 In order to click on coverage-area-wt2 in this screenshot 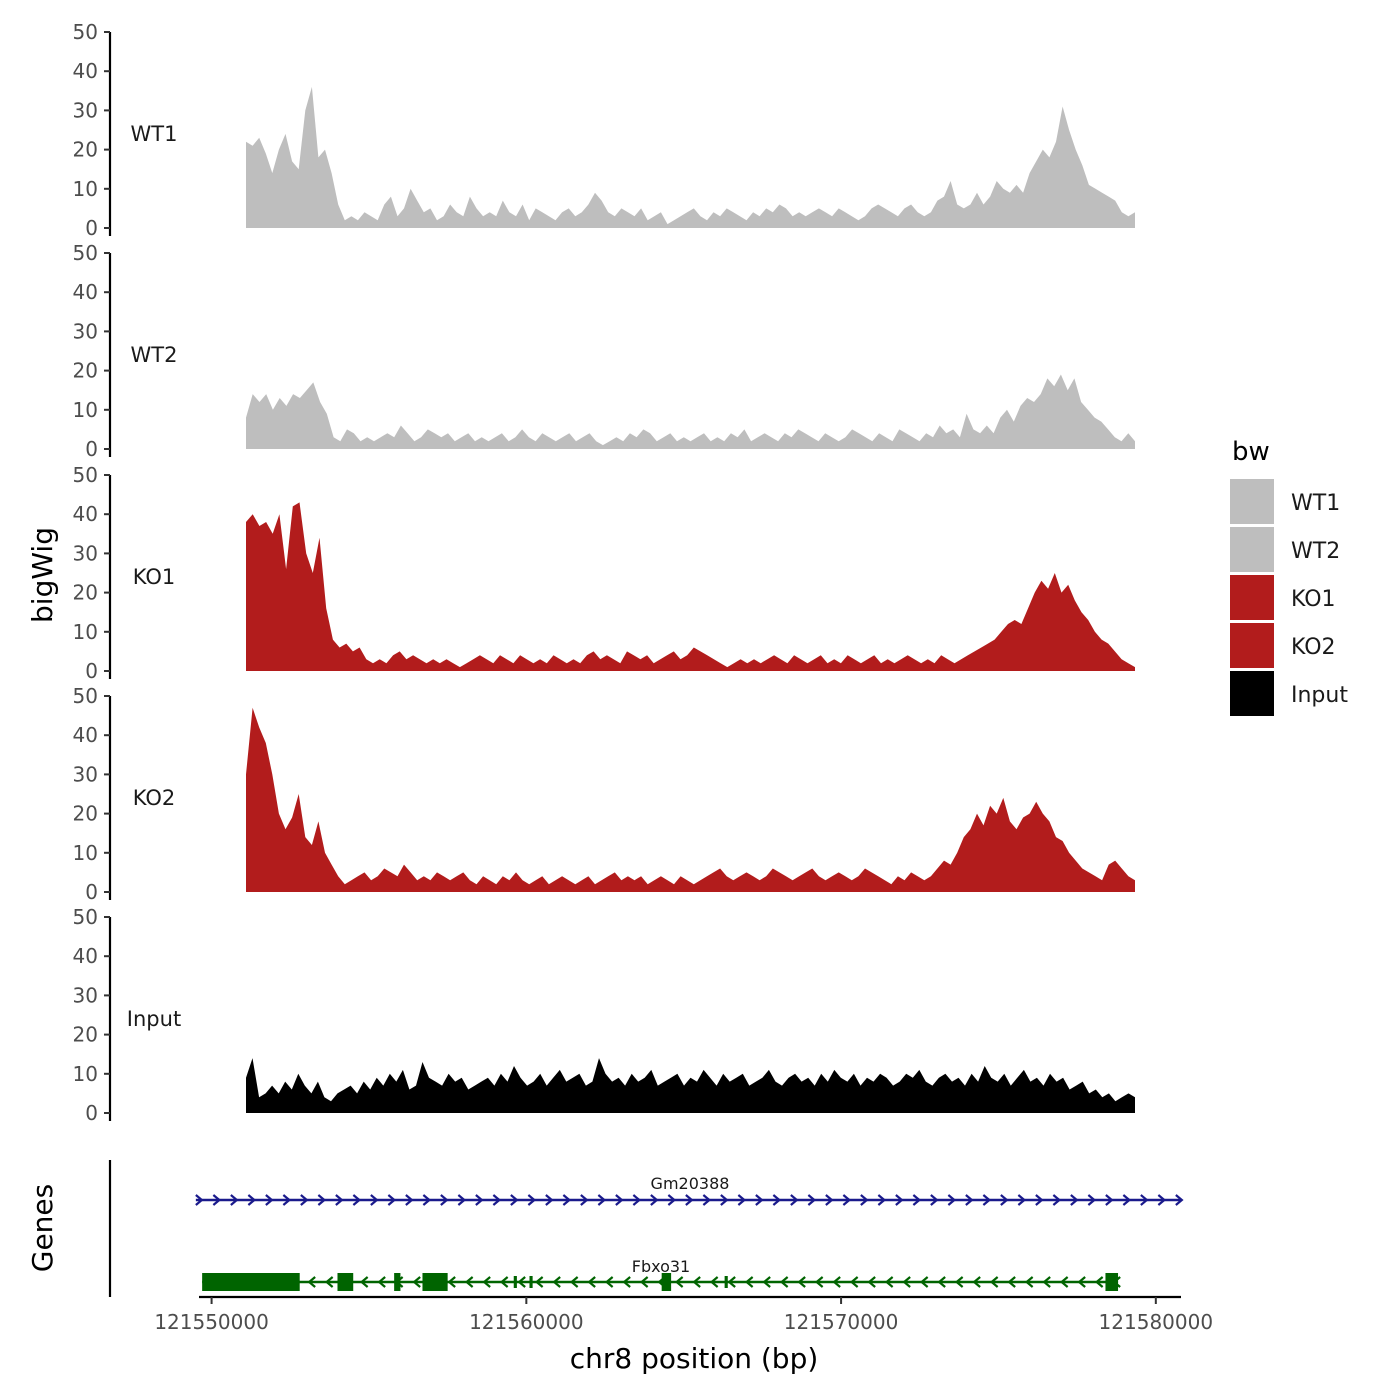, I will do `click(690, 411)`.